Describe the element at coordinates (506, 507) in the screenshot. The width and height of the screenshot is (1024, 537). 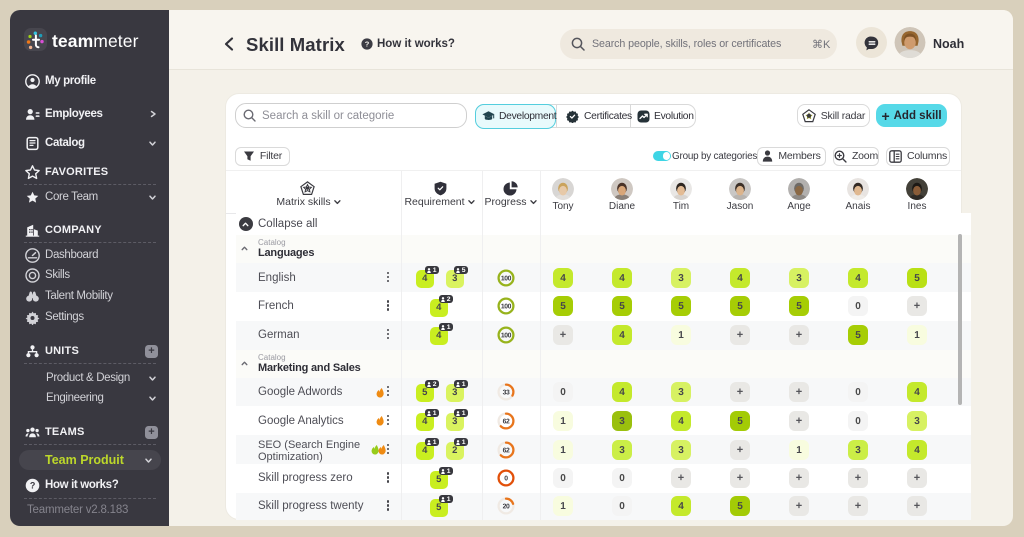
I see `svg-text: 20` at that location.